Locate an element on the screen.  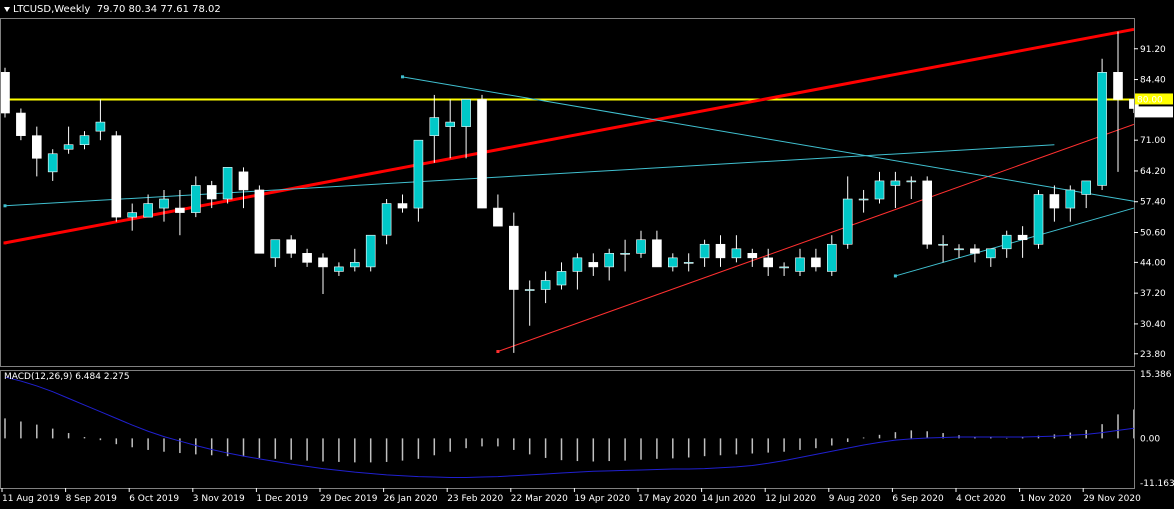
x-tick-label: 1 Dec 2019 is located at coordinates (282, 499).